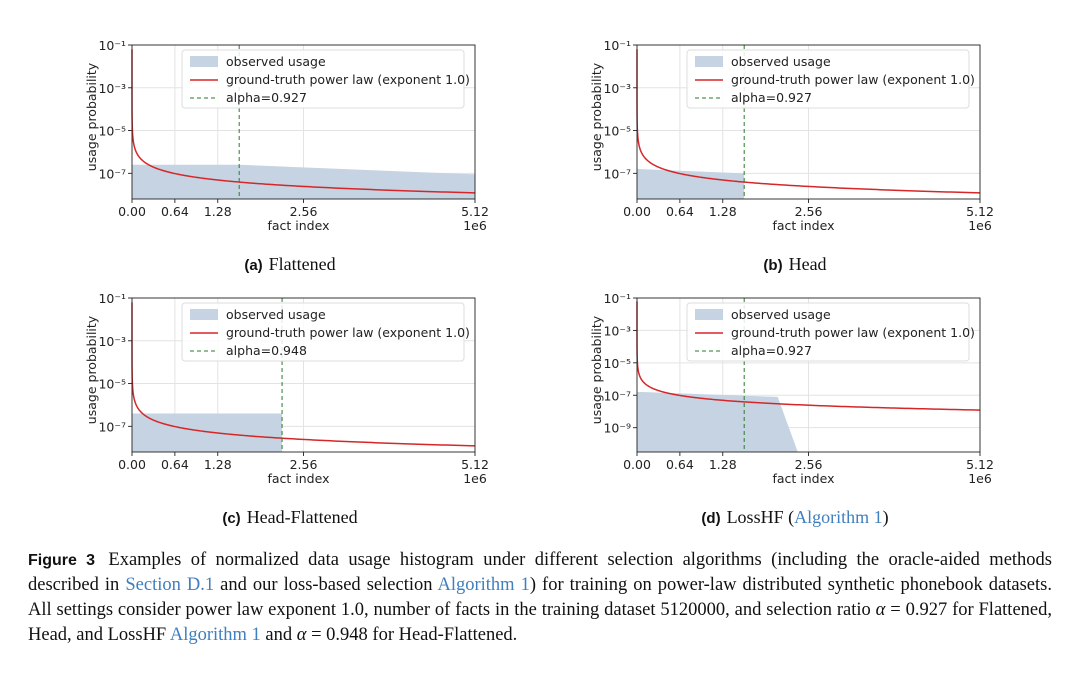 The image size is (1080, 696). I want to click on subcaption-a-label: (a), so click(253, 265).